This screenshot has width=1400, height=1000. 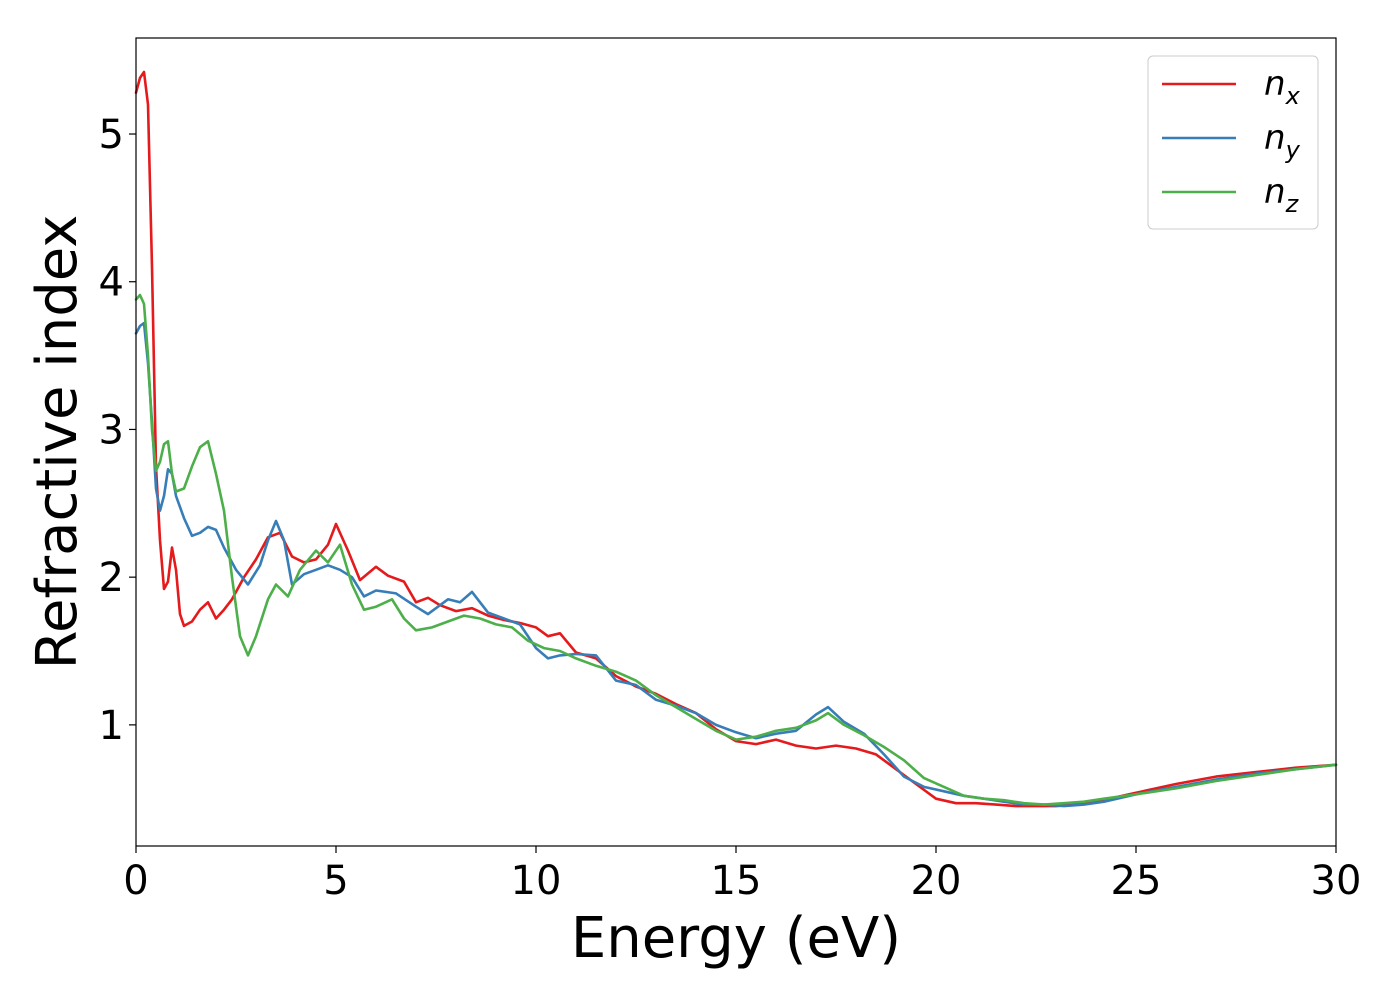 What do you see at coordinates (736, 881) in the screenshot?
I see `x-tick-label: 15` at bounding box center [736, 881].